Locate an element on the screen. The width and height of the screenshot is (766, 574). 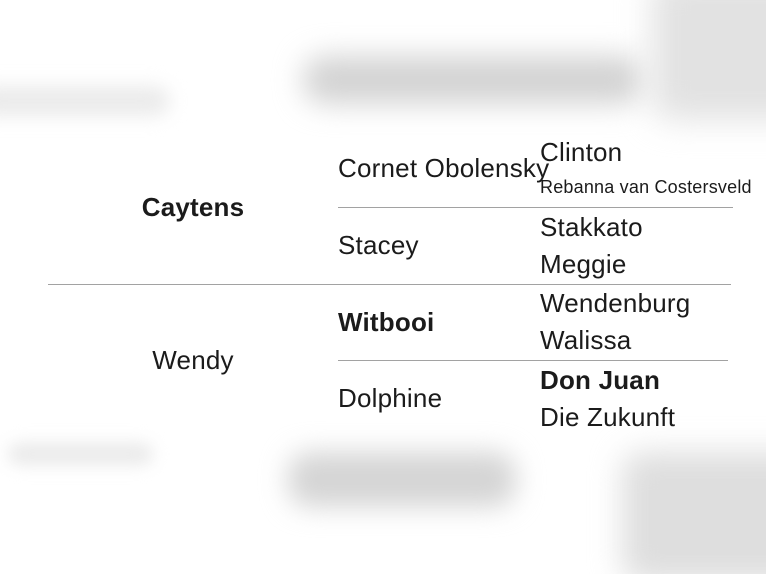
row-divider-middle is located at coordinates (389, 284).